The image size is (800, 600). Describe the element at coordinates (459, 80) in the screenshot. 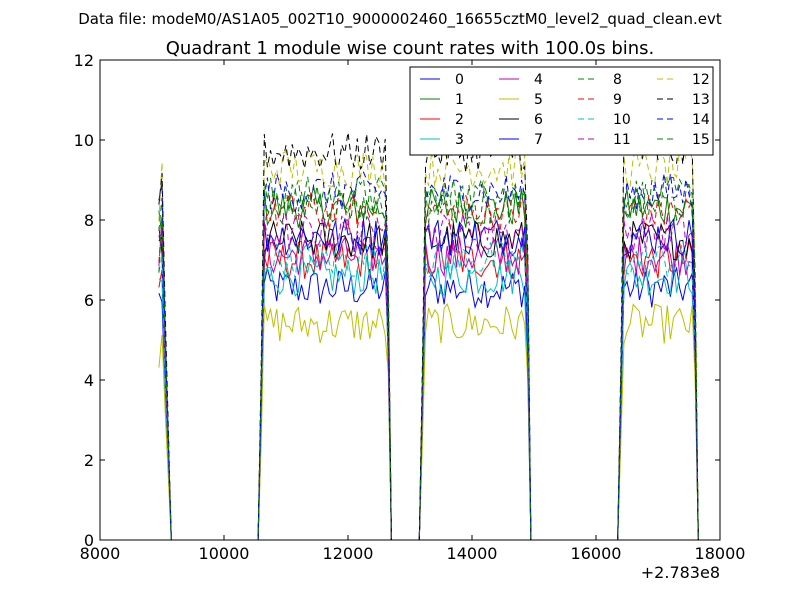

I see `legend-label-0: 0` at that location.